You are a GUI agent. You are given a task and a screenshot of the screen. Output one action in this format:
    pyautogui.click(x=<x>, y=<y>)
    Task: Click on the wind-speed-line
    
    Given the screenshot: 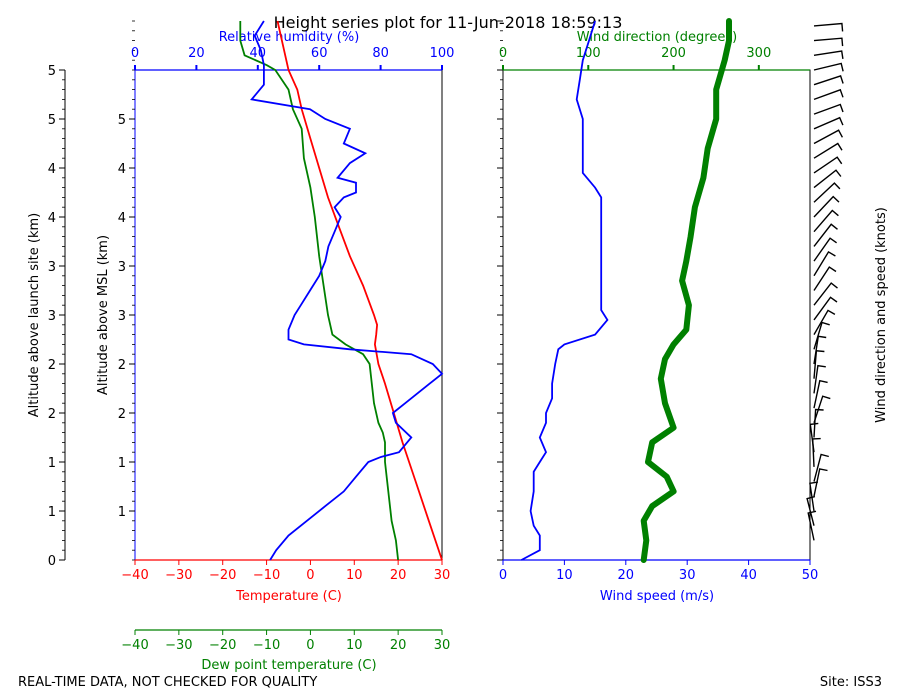 What is the action you would take?
    pyautogui.click(x=564, y=290)
    